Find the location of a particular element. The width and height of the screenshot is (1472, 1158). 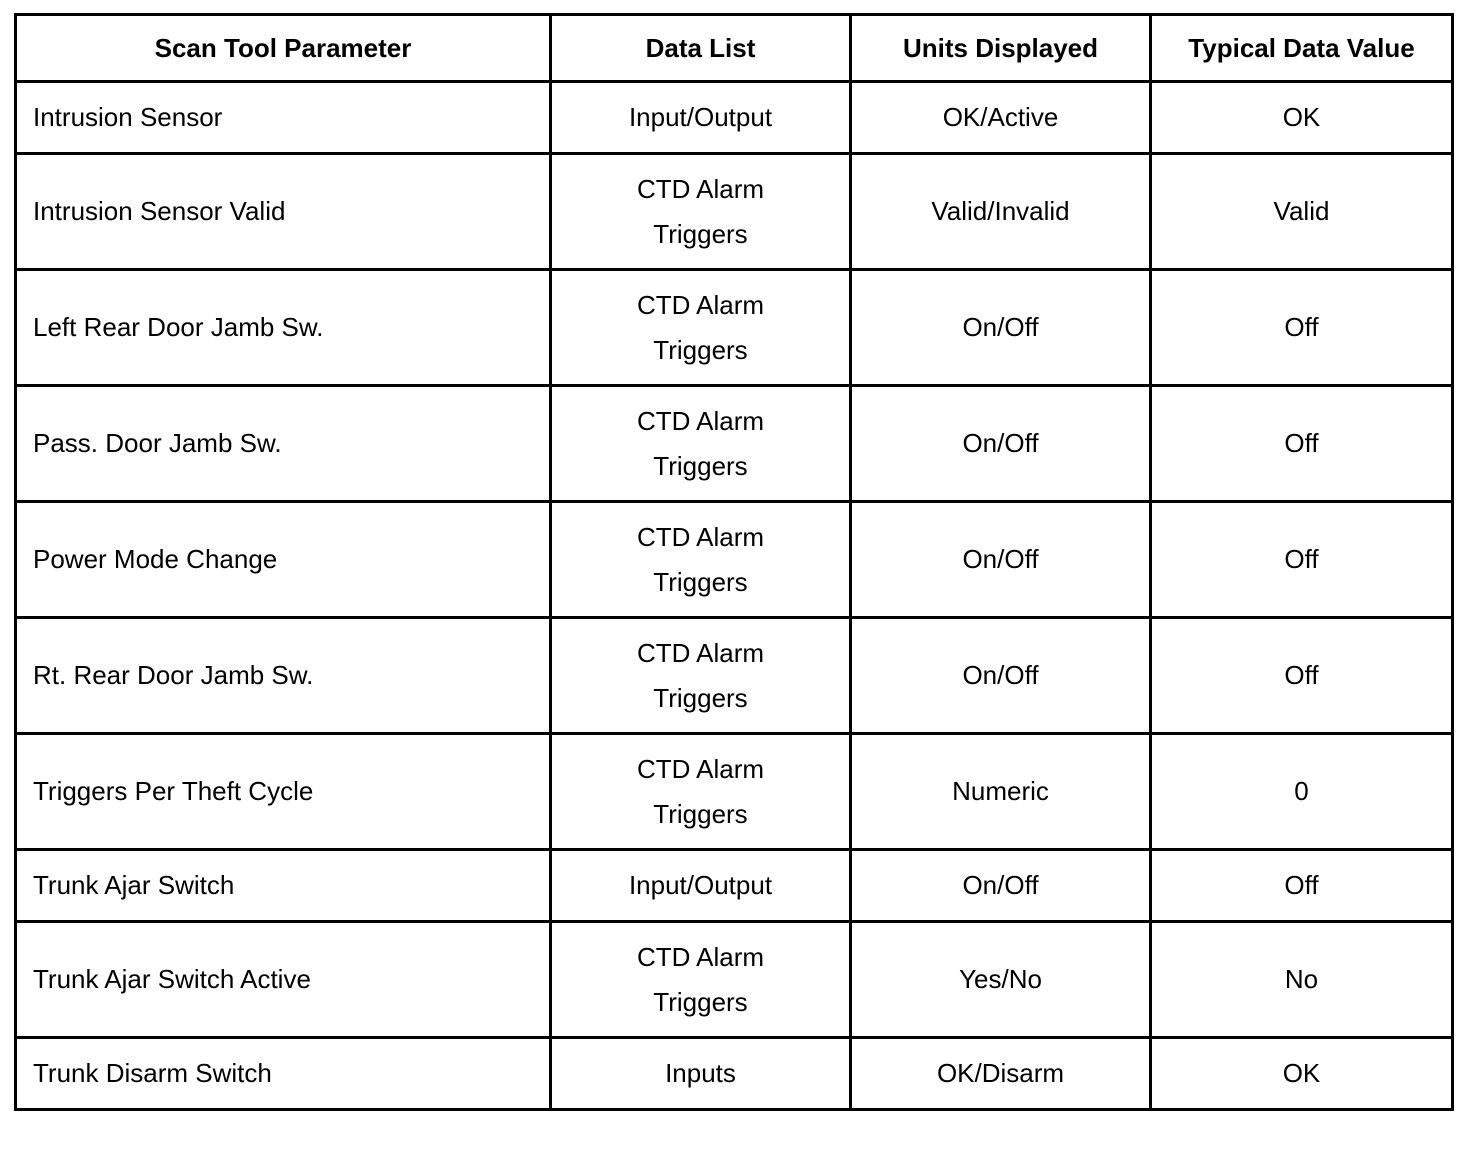

parameter-cell: Rt. Rear Door Jamb Sw. is located at coordinates (283, 675).